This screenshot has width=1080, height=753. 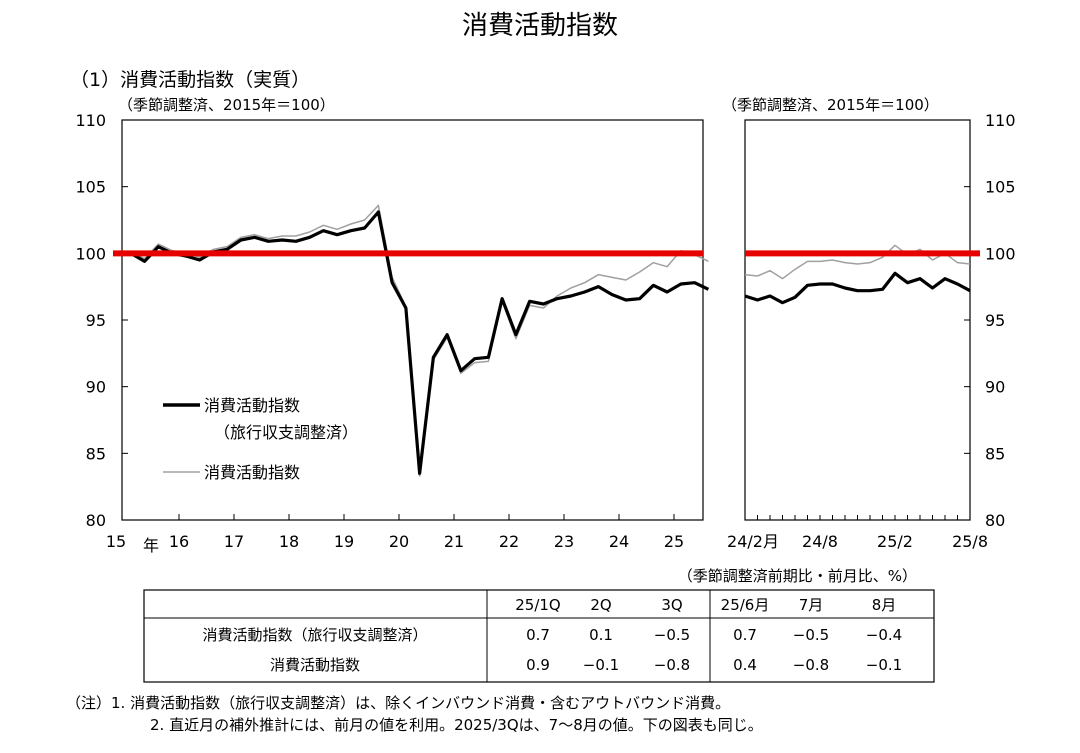 What do you see at coordinates (995, 520) in the screenshot?
I see `y-tick-label-right: 80` at bounding box center [995, 520].